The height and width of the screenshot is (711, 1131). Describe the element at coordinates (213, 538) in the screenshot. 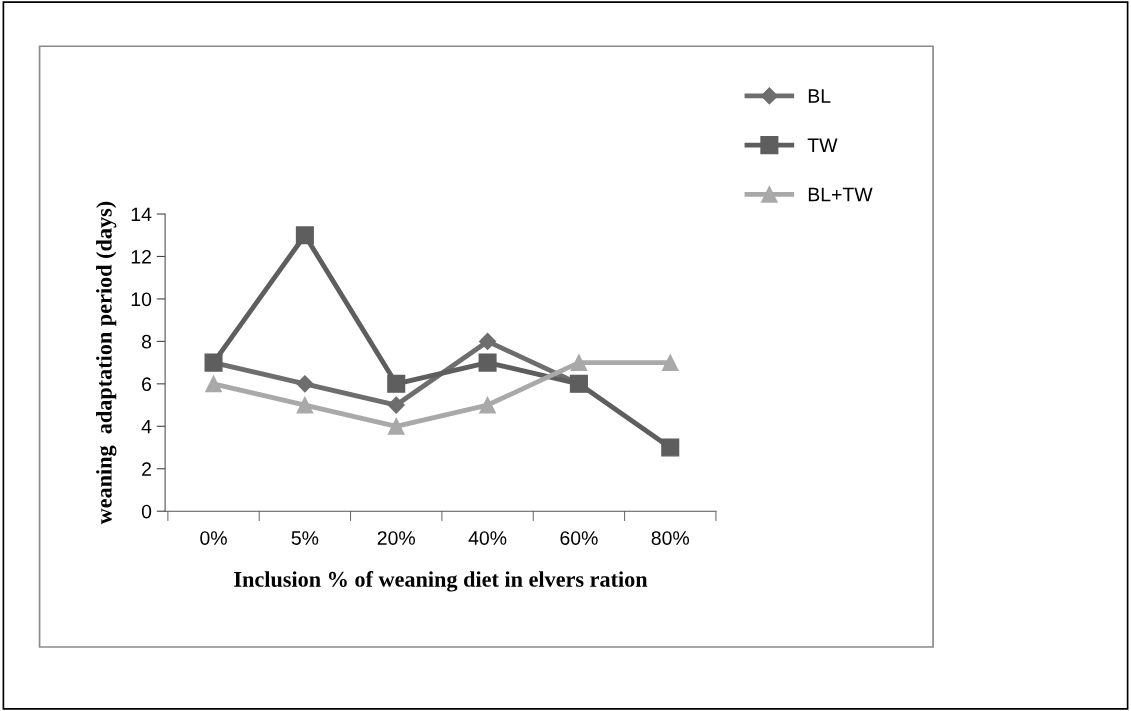

I see `x-tick-label: 0%` at that location.